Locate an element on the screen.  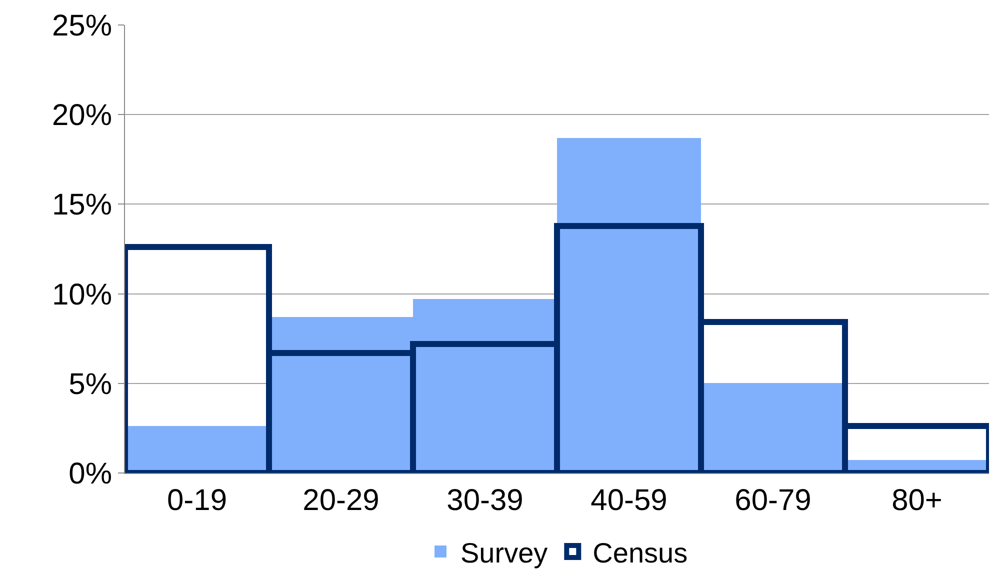
y-tick-label: 20% is located at coordinates (82, 115).